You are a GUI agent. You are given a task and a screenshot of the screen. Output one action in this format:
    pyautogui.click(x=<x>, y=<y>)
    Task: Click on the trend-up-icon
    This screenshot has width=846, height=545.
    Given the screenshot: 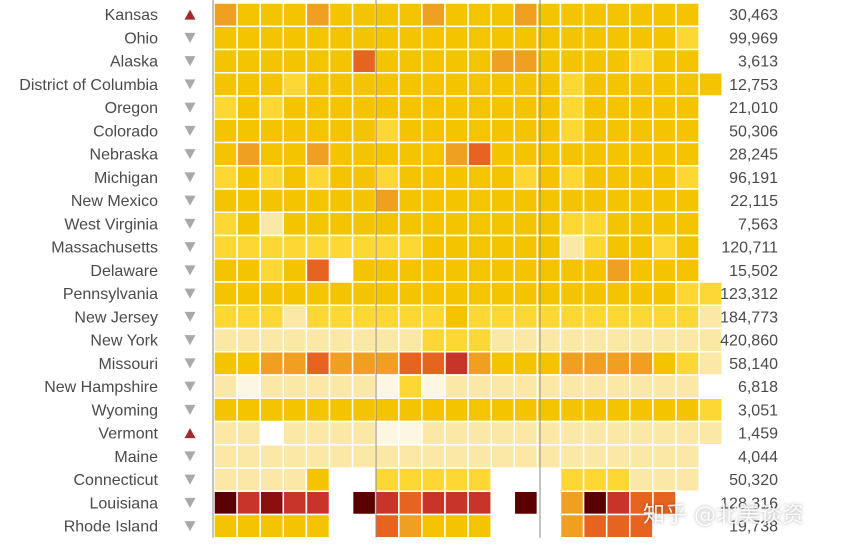 What is the action you would take?
    pyautogui.click(x=190, y=433)
    